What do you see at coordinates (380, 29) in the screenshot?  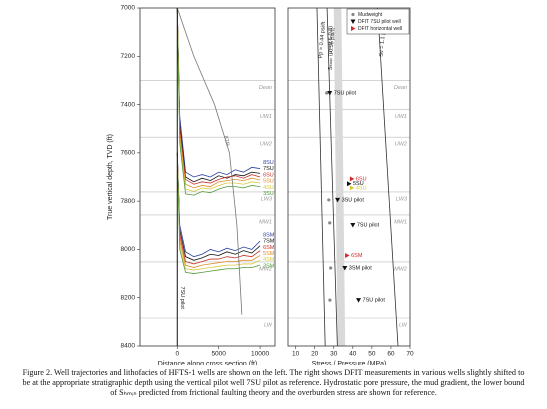 I see `legend-label: DFIT horizontal well` at bounding box center [380, 29].